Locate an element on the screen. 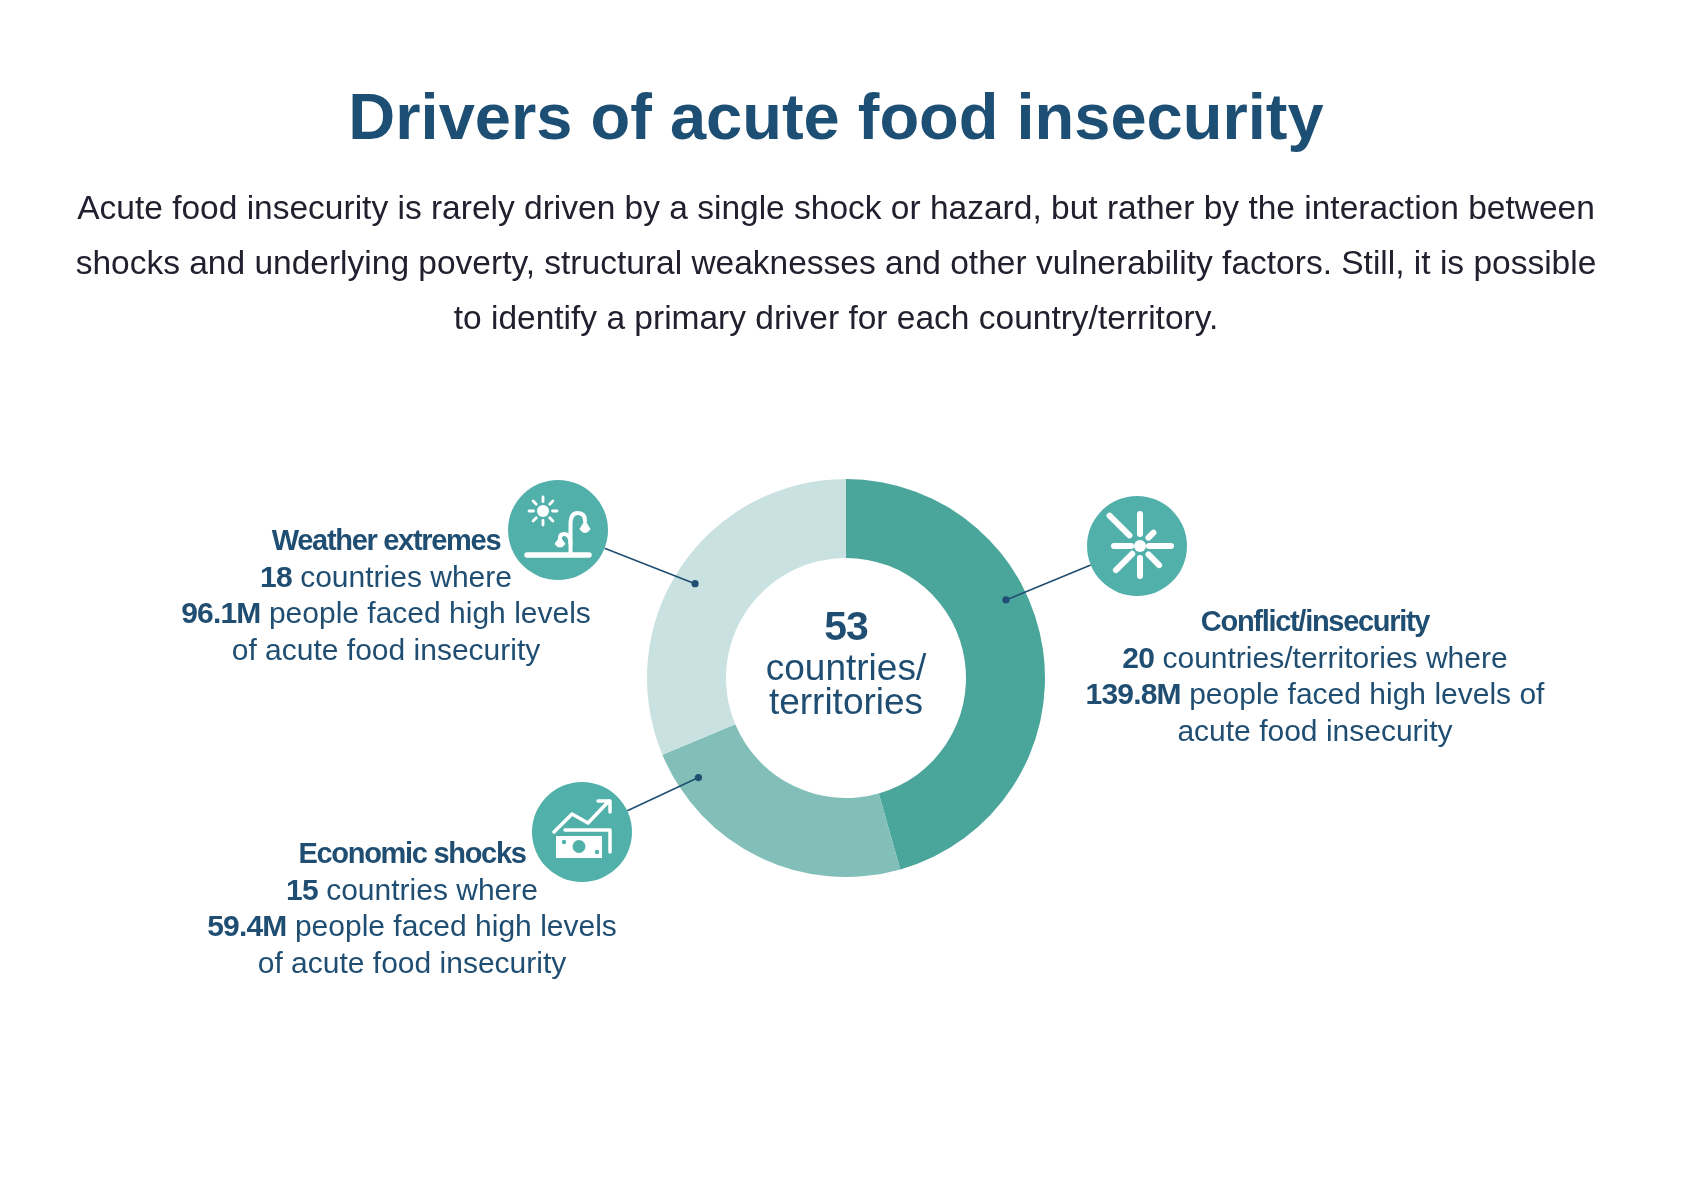 The image size is (1690, 1190). text: 20 countries/territories where 139.8M people faced high levels of acute food insecurity is located at coordinates (1315, 693).